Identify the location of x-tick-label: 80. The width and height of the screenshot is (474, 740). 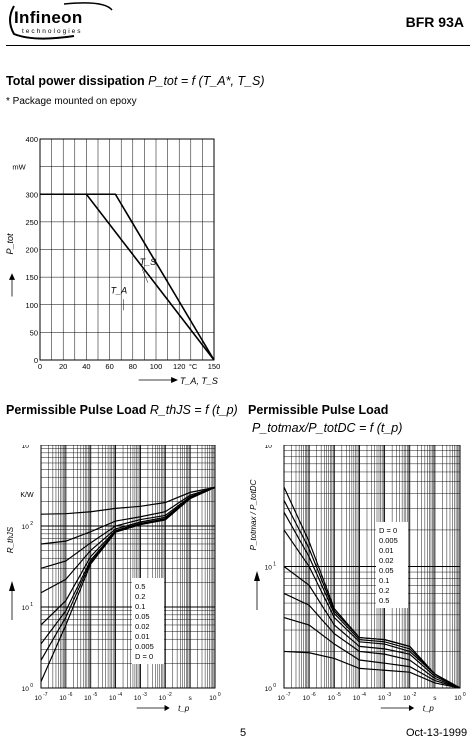
(133, 366).